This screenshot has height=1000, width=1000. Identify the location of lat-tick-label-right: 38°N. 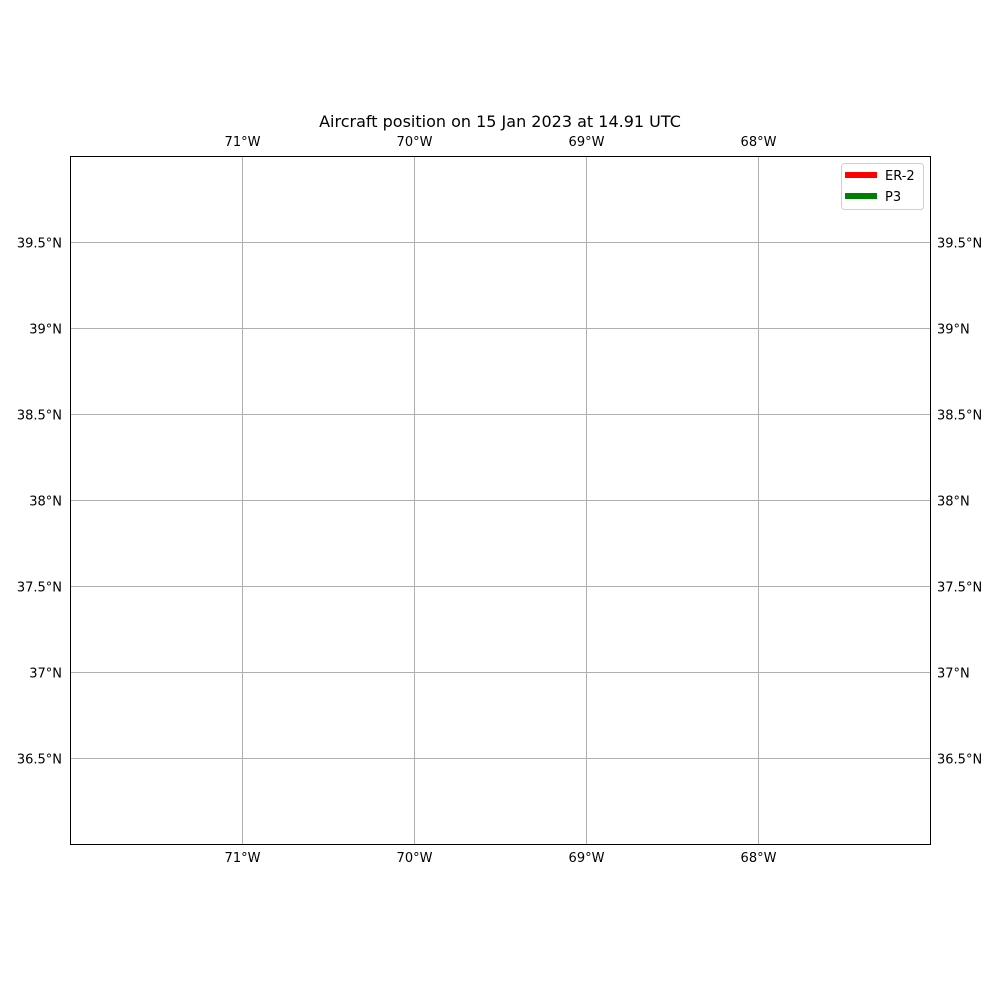
(953, 502).